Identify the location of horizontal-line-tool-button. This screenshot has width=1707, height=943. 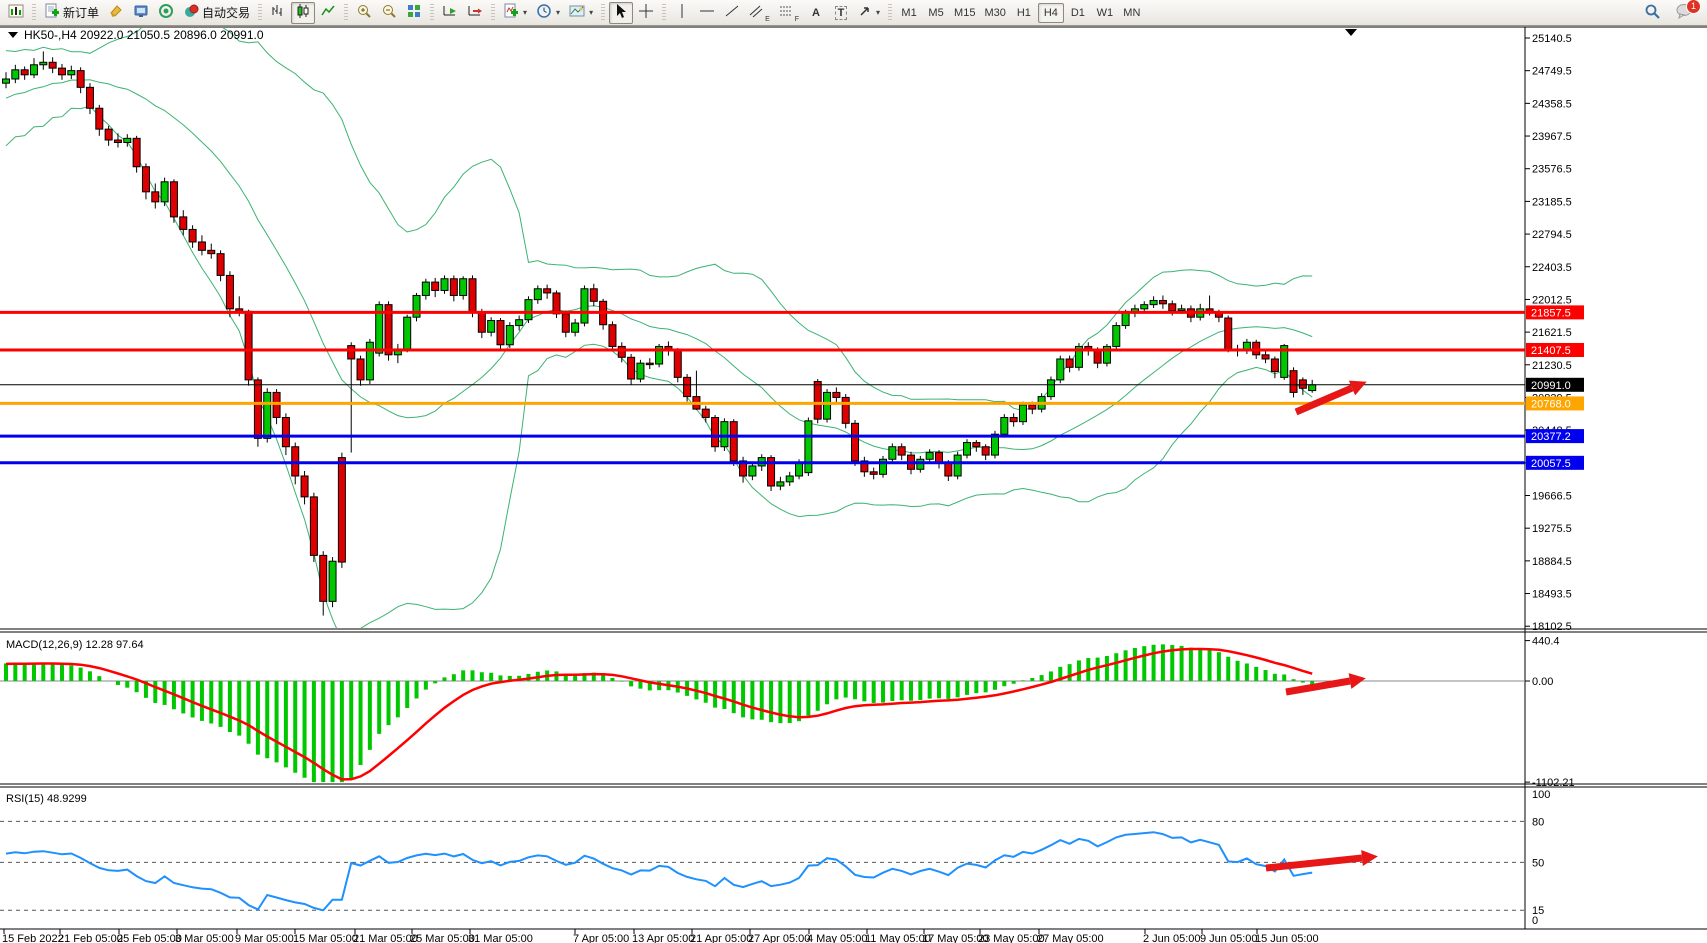
(707, 13).